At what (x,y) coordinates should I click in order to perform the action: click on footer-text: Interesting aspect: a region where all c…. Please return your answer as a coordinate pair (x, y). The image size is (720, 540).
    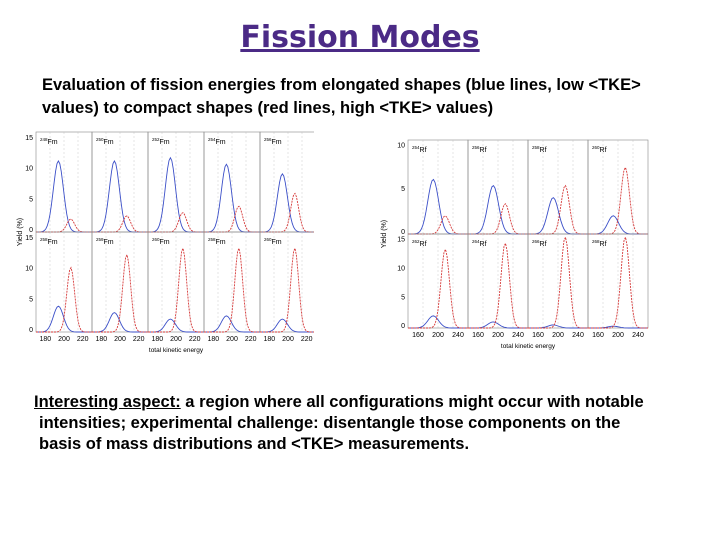
    Looking at the image, I should click on (374, 423).